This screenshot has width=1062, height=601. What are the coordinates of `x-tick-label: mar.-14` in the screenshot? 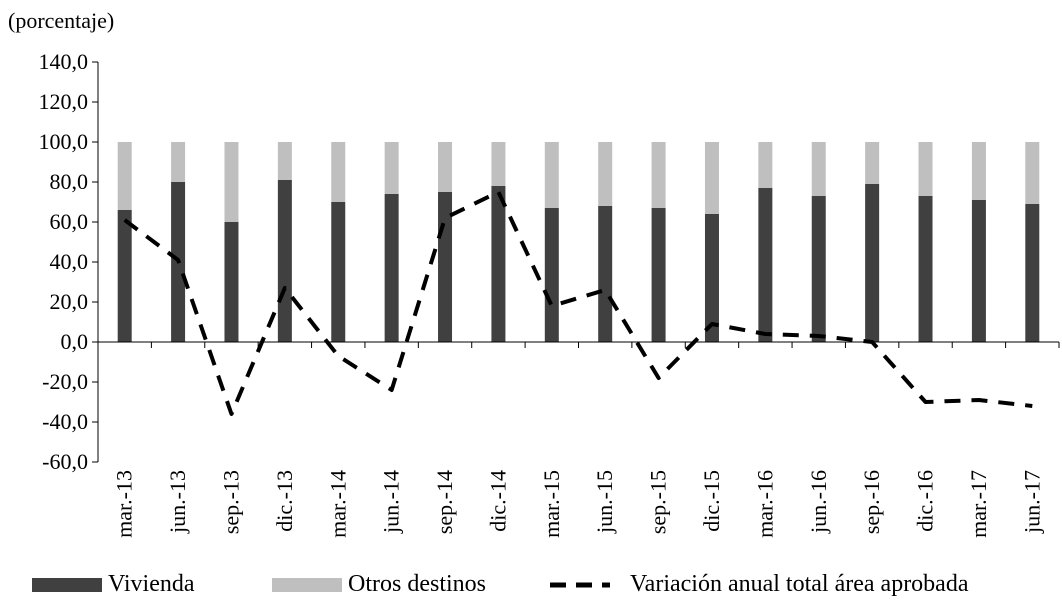 It's located at (337, 504).